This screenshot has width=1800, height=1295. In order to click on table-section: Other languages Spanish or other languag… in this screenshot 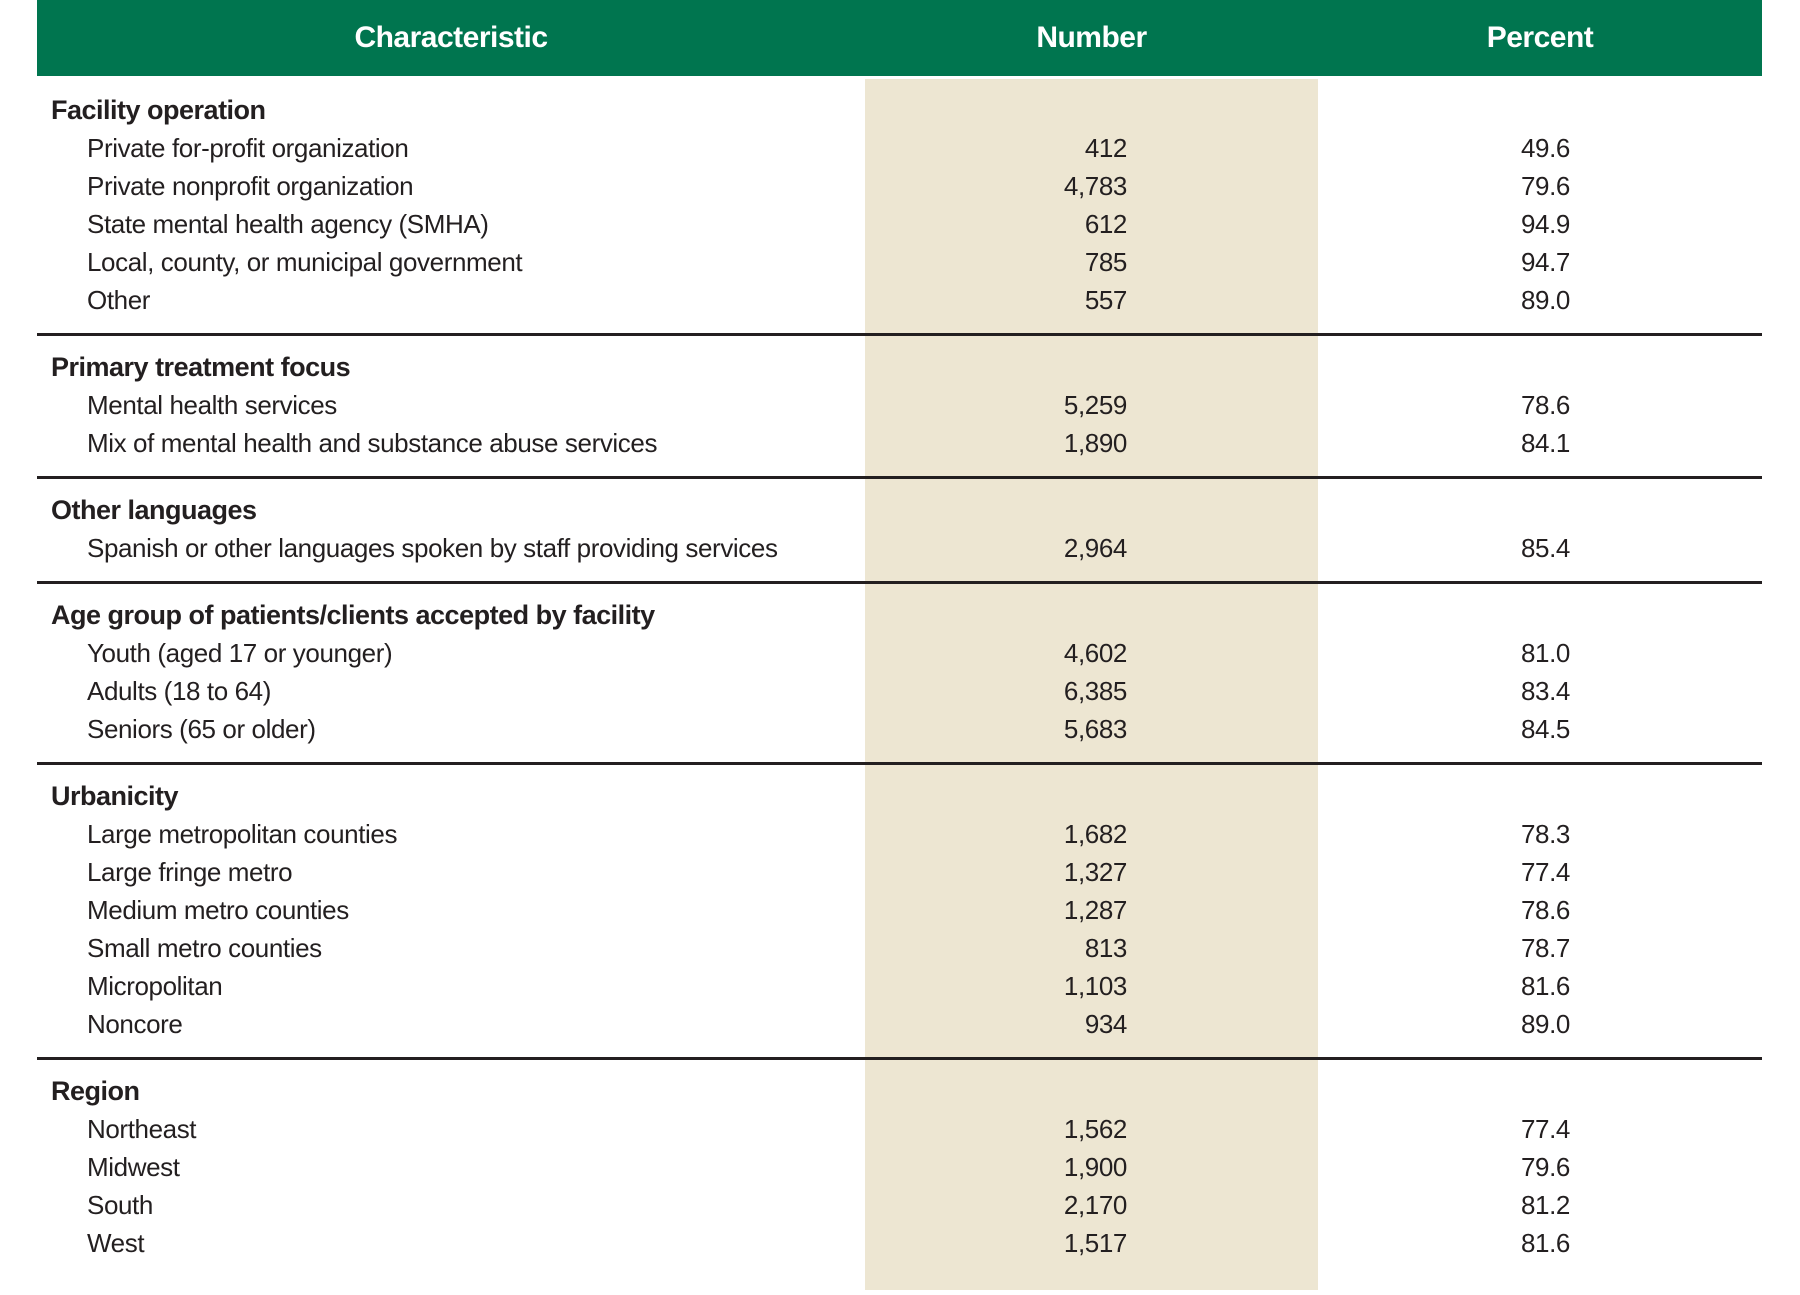, I will do `click(899, 528)`.